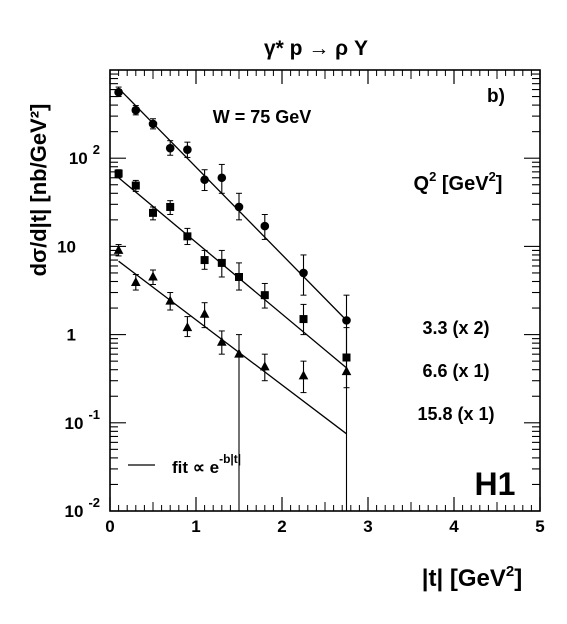  I want to click on chart-title: γ* p → ρ Y, so click(316, 48).